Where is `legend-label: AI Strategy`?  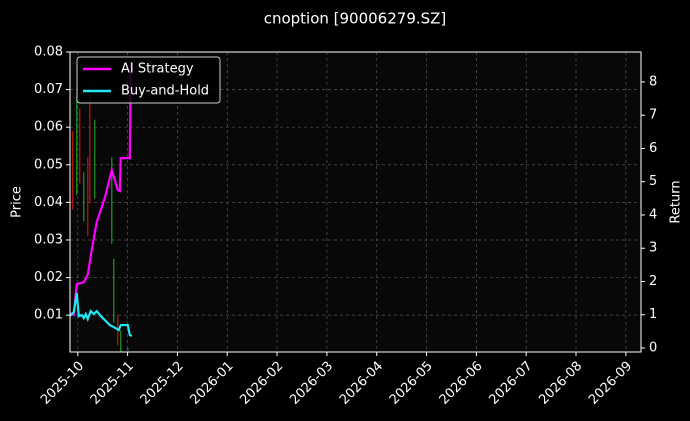
legend-label: AI Strategy is located at coordinates (157, 69).